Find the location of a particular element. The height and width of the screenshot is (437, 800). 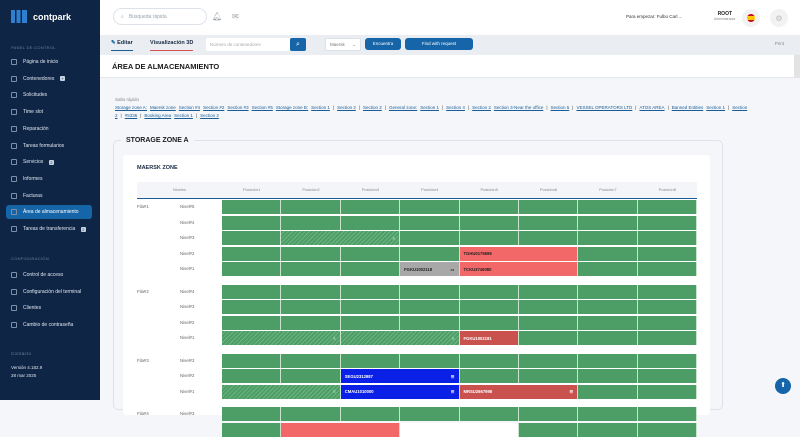

quick-link: Section 4 is located at coordinates (455, 107).